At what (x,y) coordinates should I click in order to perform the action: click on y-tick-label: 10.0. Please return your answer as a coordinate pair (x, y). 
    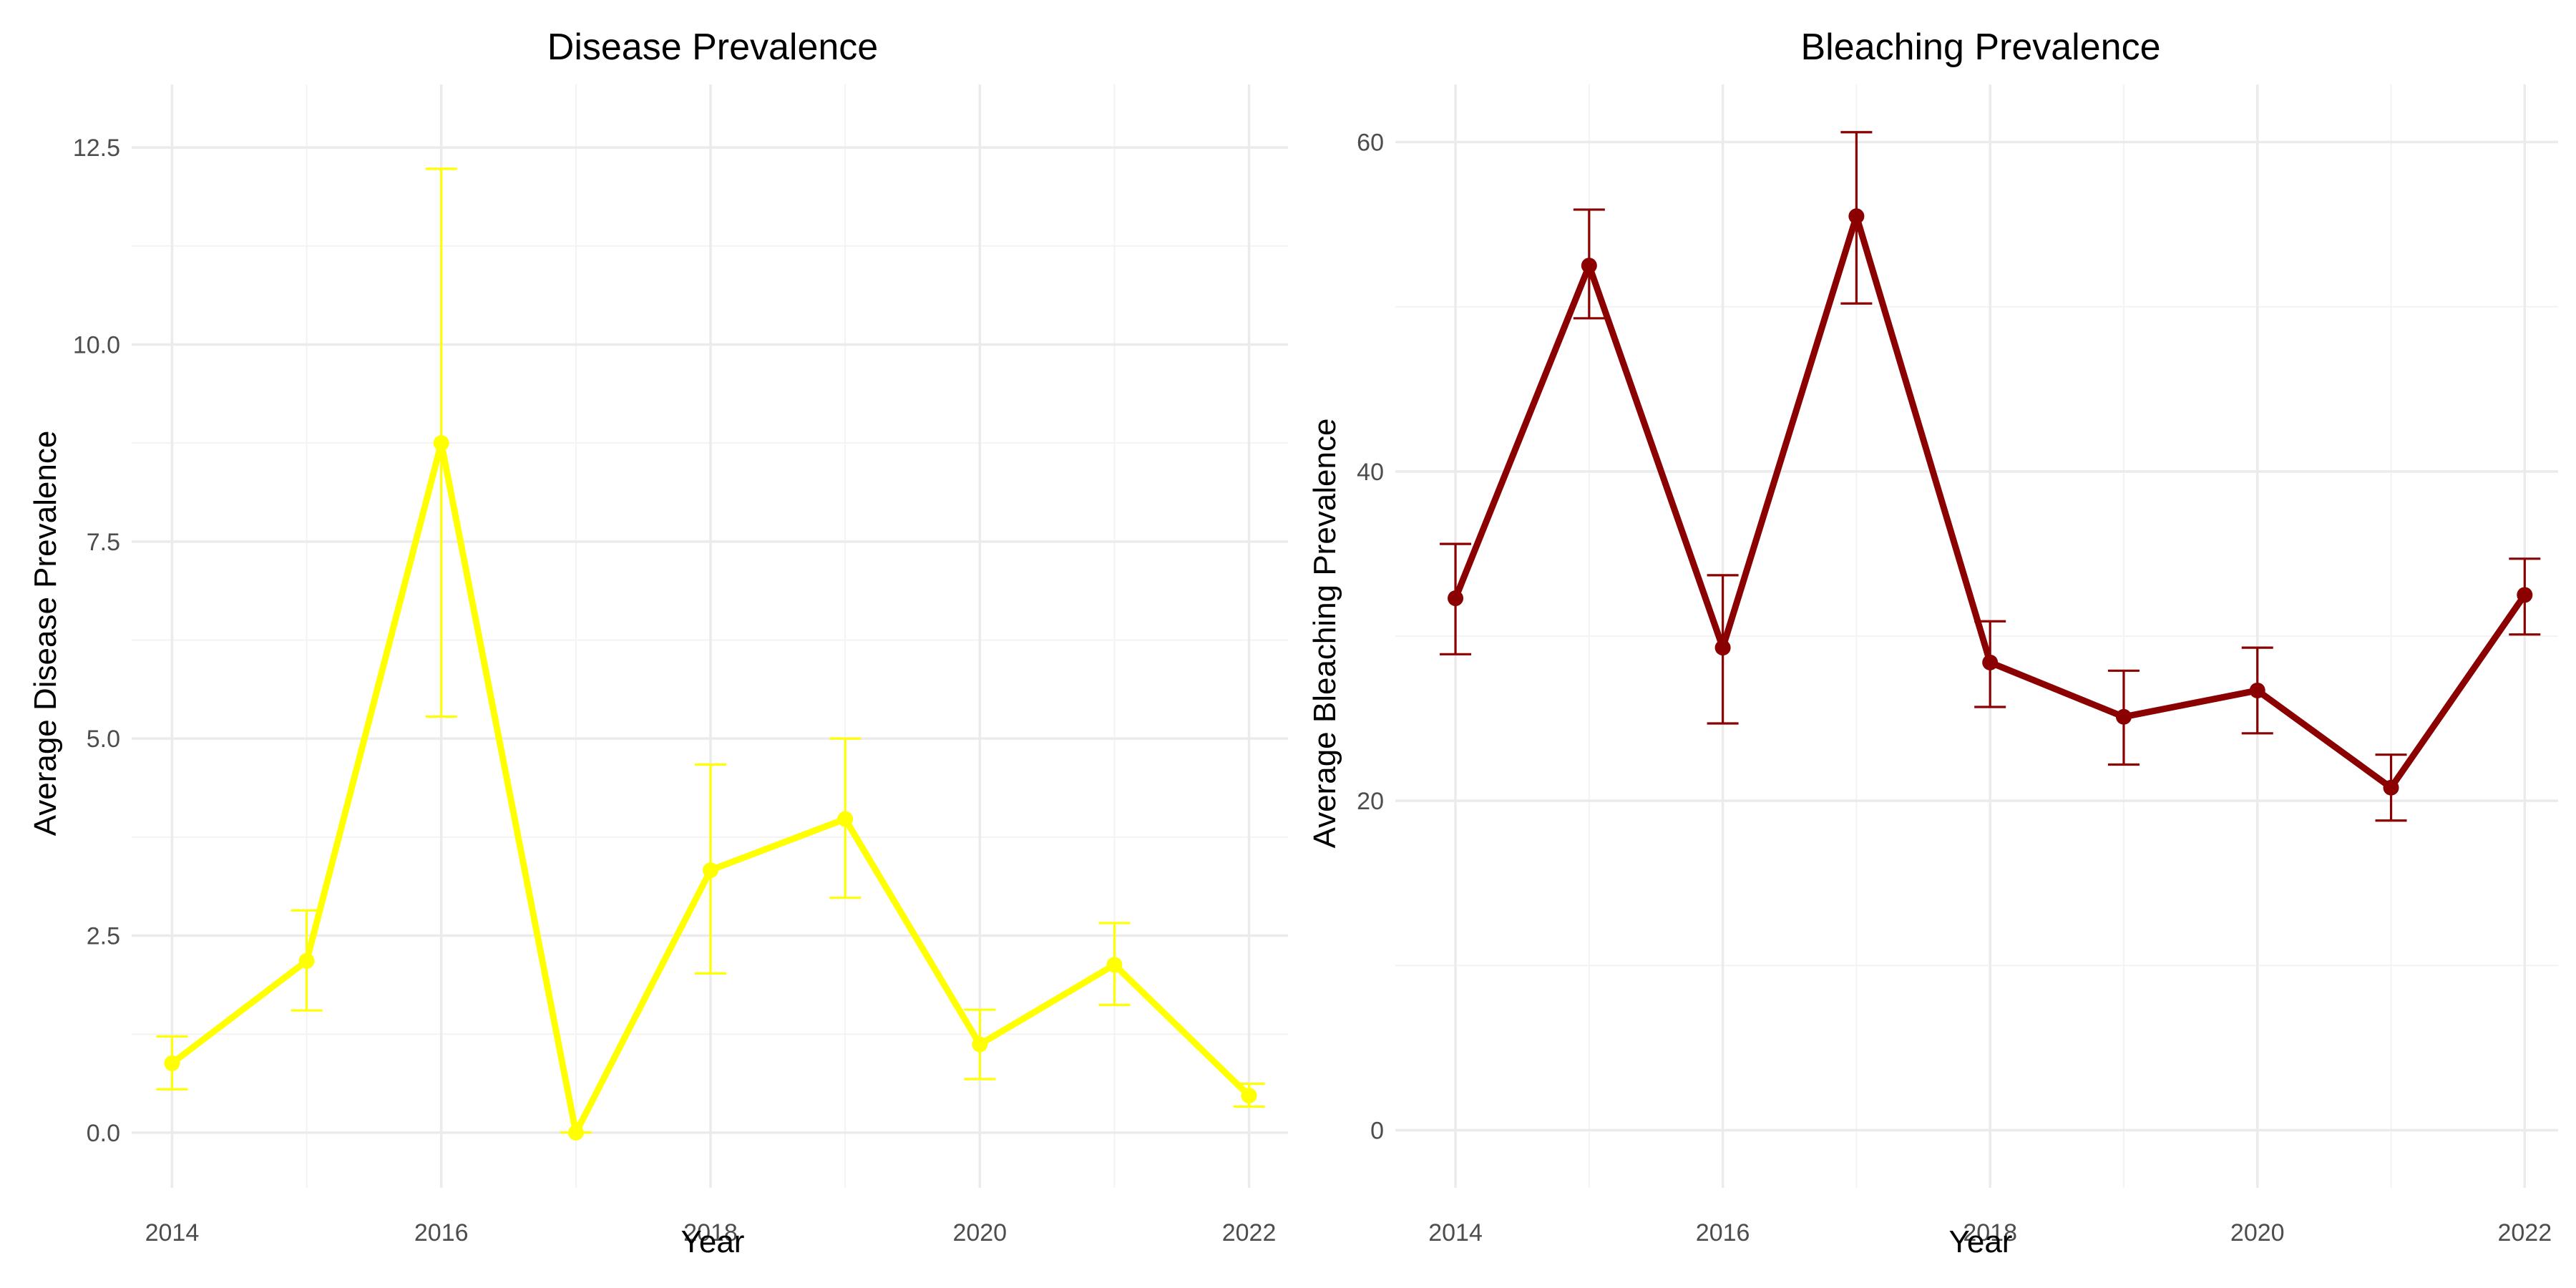
    Looking at the image, I should click on (96, 344).